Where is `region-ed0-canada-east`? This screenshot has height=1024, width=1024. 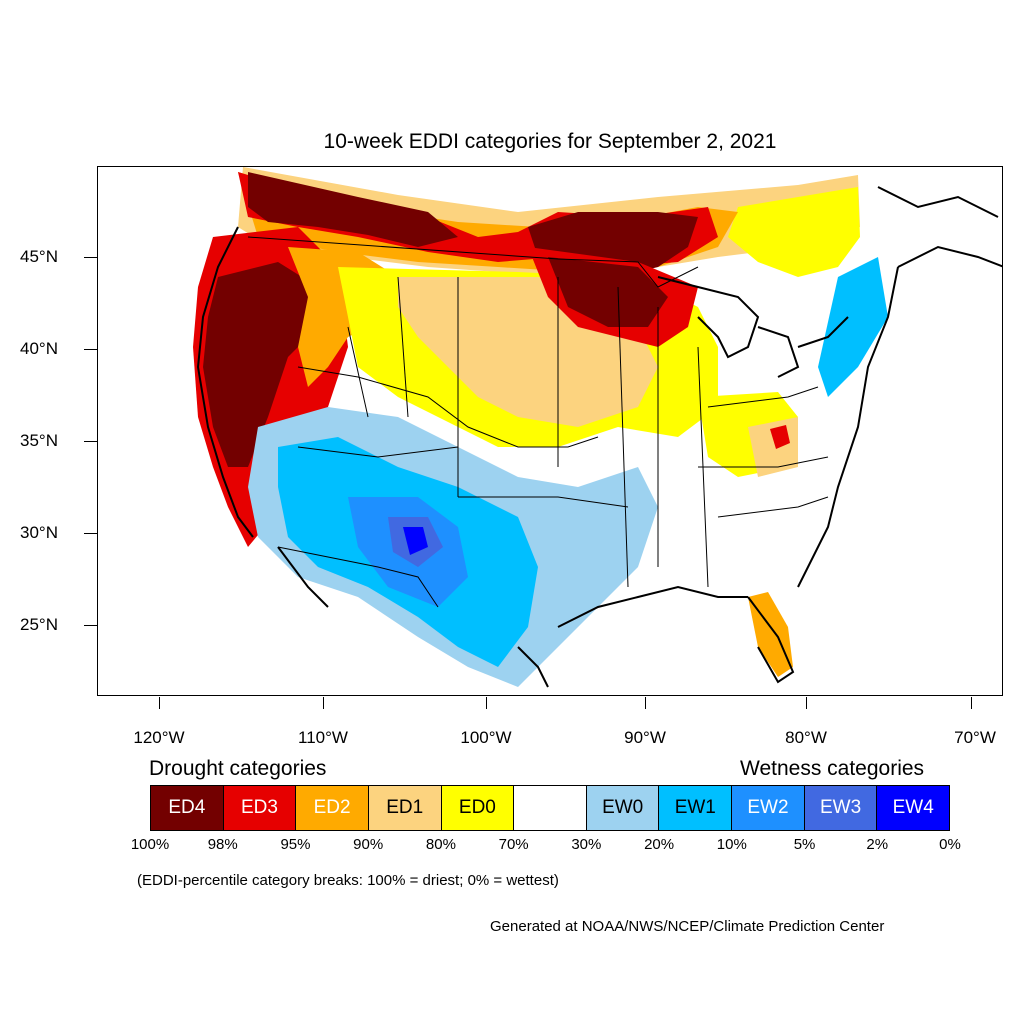 region-ed0-canada-east is located at coordinates (794, 232).